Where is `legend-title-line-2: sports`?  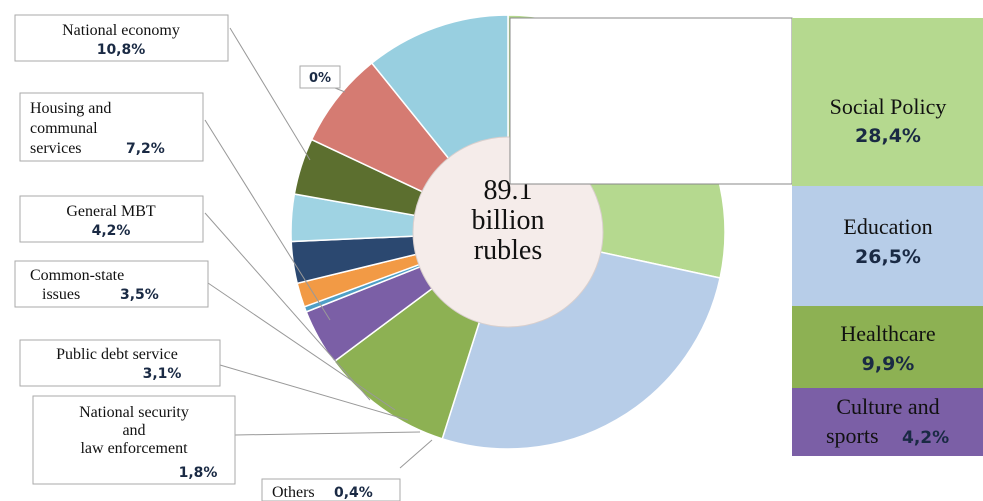
legend-title-line-2: sports is located at coordinates (852, 435).